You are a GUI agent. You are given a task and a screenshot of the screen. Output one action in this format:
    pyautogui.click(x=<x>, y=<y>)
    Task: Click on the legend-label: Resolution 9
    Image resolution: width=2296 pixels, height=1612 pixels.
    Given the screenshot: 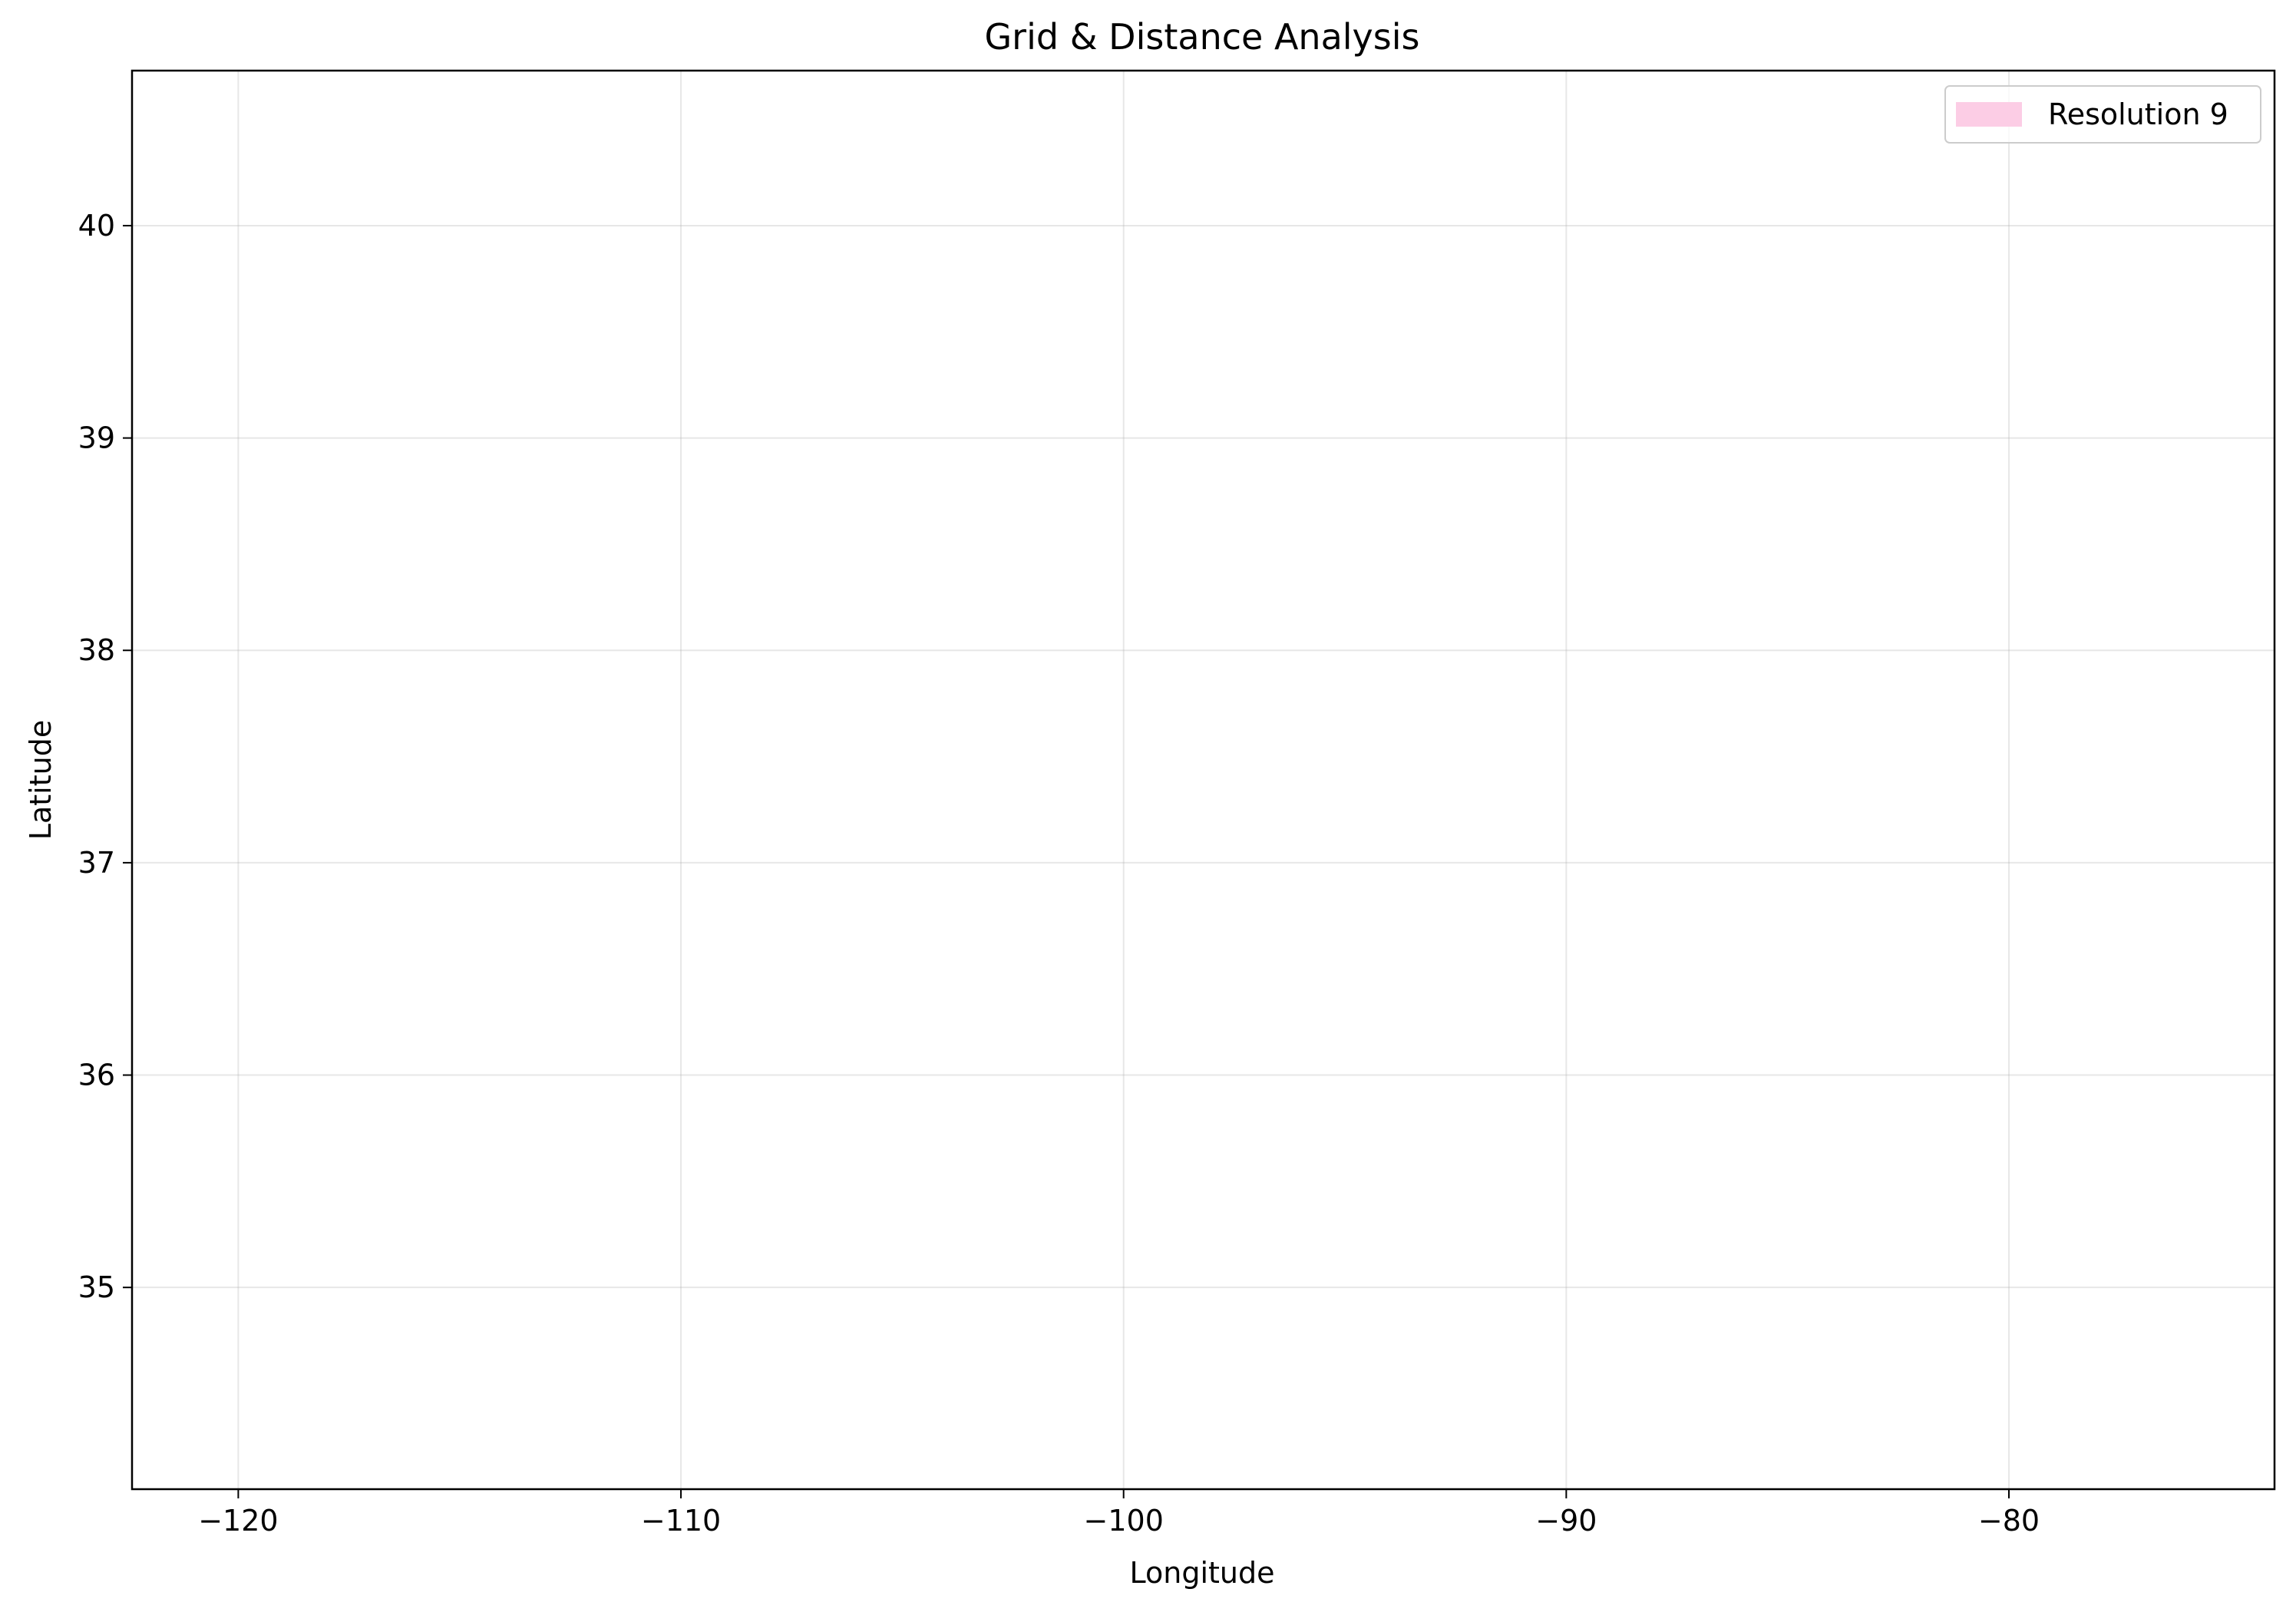 What is the action you would take?
    pyautogui.click(x=2138, y=114)
    